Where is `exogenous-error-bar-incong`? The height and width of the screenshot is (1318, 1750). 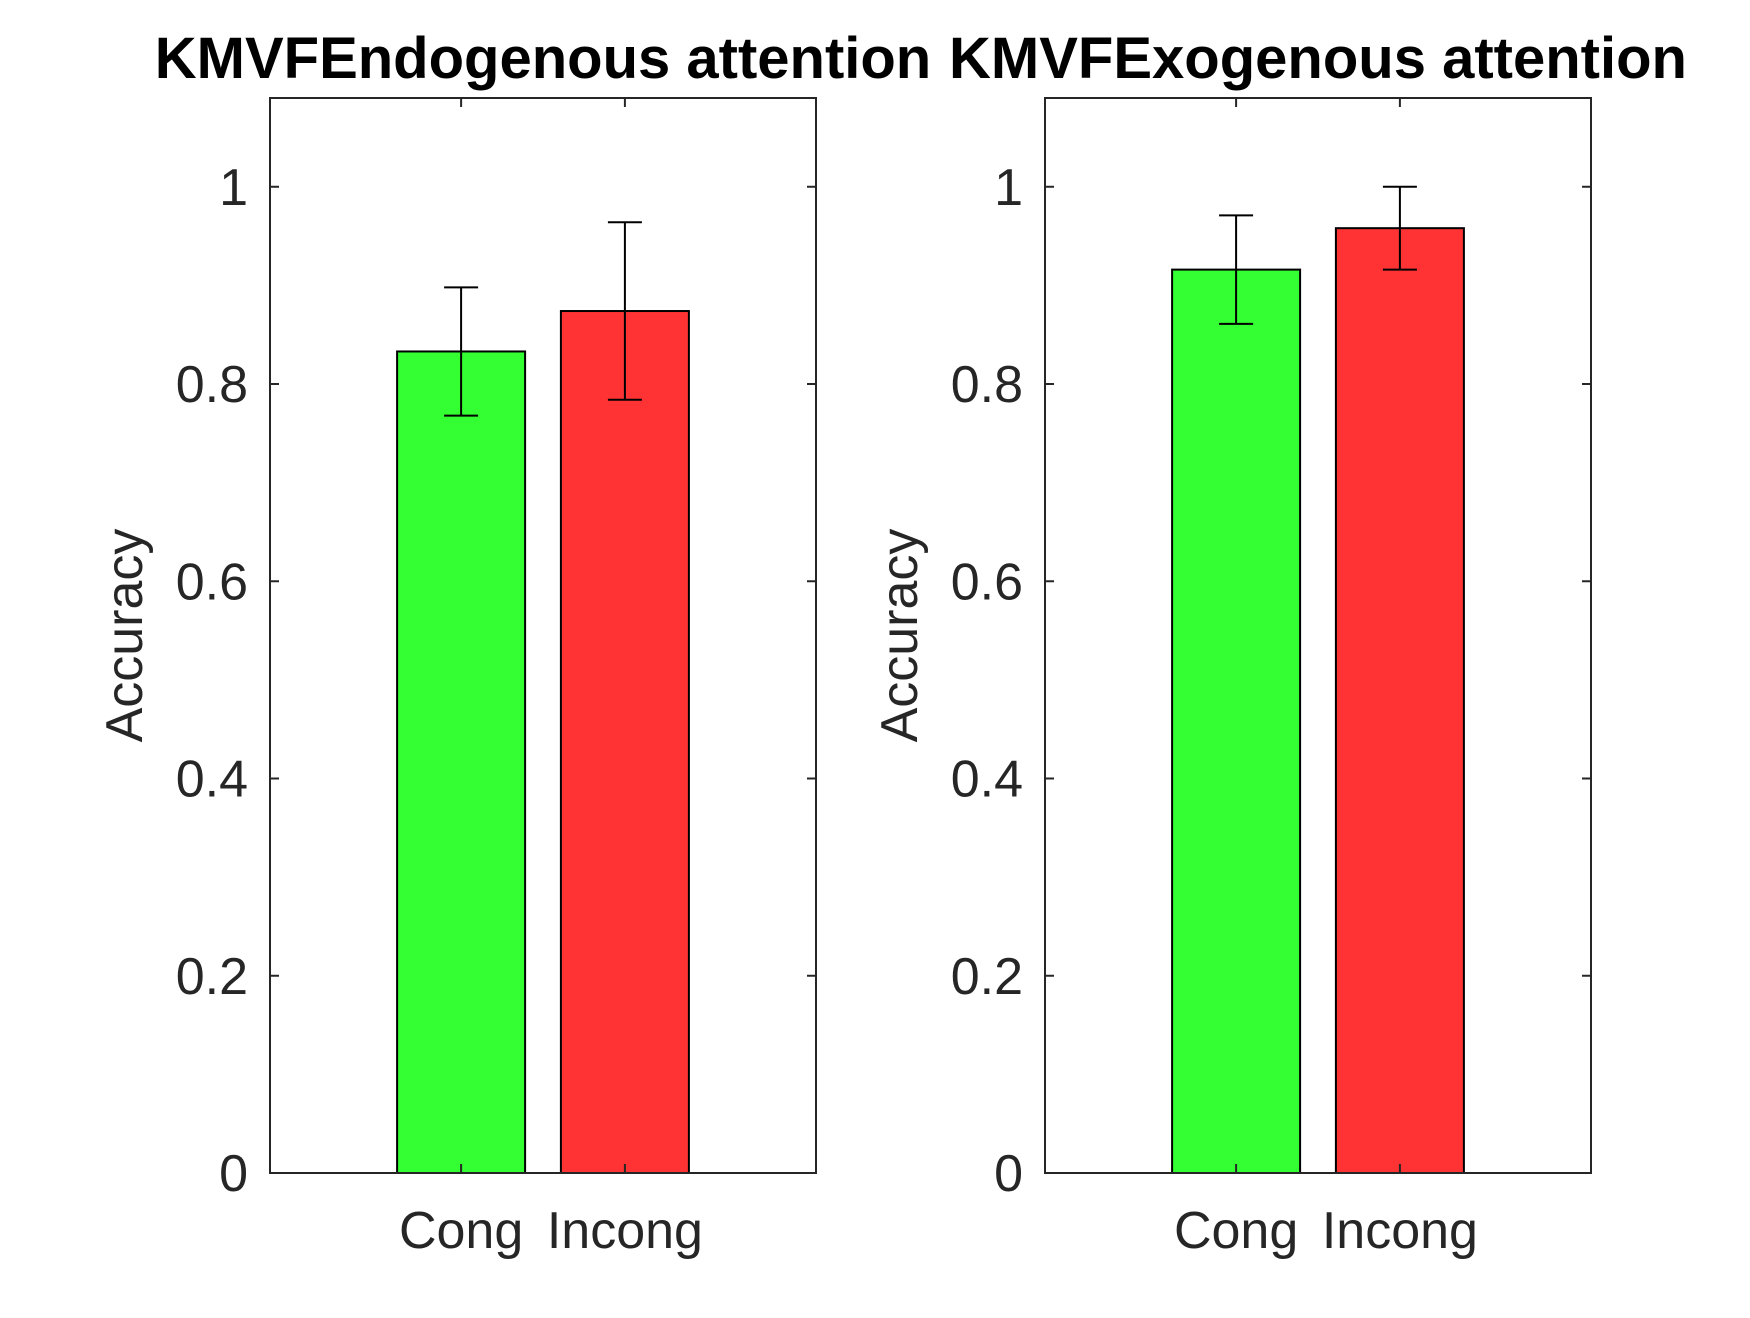 exogenous-error-bar-incong is located at coordinates (1399, 228).